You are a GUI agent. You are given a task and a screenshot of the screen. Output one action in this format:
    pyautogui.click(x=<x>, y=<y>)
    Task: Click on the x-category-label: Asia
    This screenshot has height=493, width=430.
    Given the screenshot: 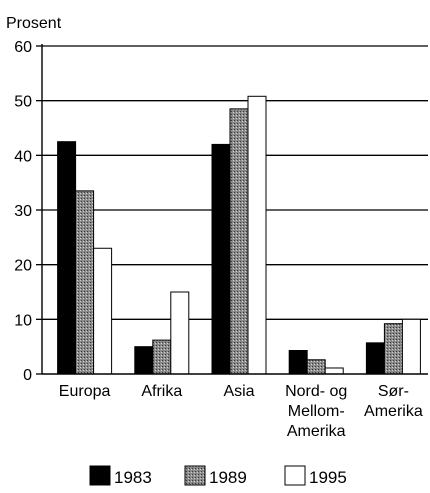 What is the action you would take?
    pyautogui.click(x=238, y=391)
    